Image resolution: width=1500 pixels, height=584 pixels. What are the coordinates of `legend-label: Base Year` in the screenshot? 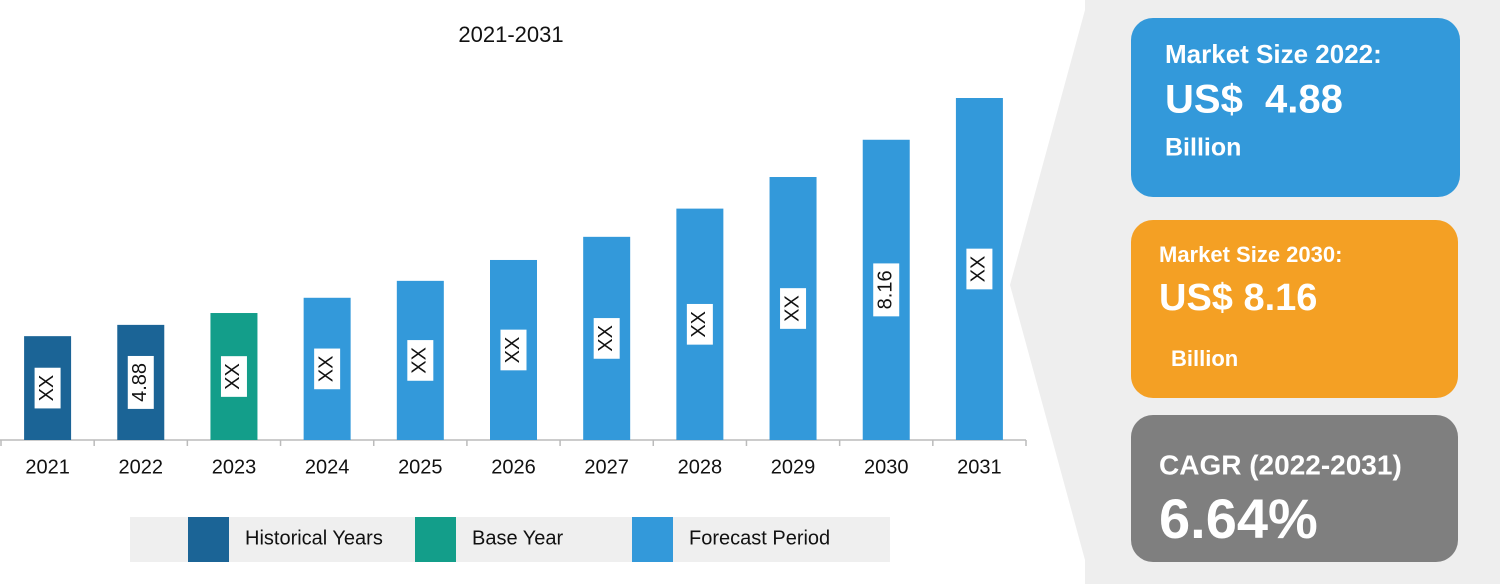 It's located at (518, 538).